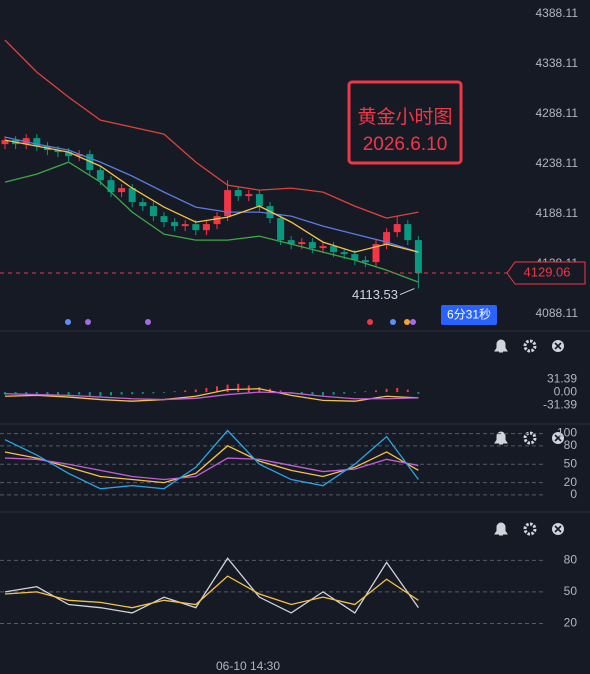  Describe the element at coordinates (557, 313) in the screenshot. I see `y-tick-label: 4088.11` at that location.